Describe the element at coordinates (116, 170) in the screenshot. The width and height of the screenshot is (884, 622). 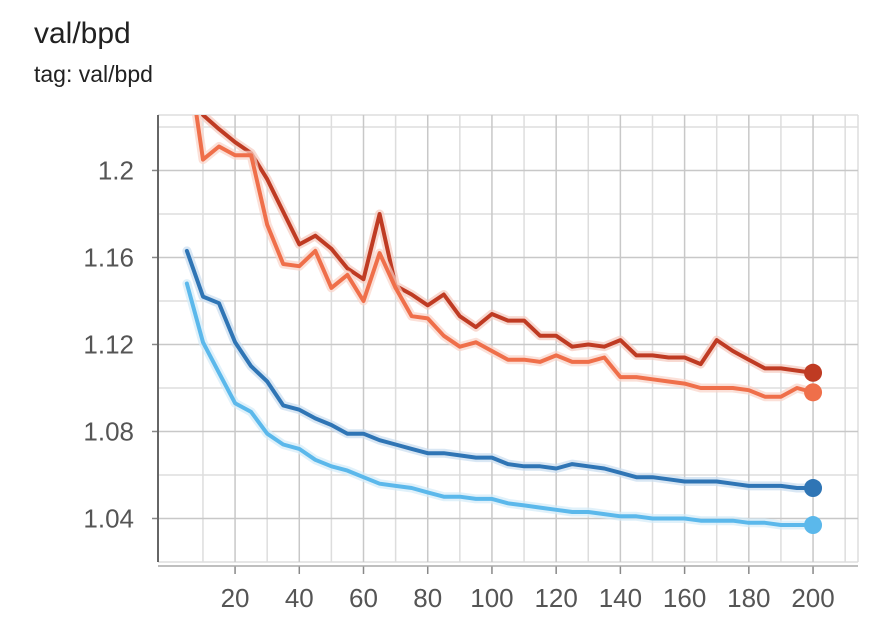
I see `y-tick-label: 1.2` at that location.